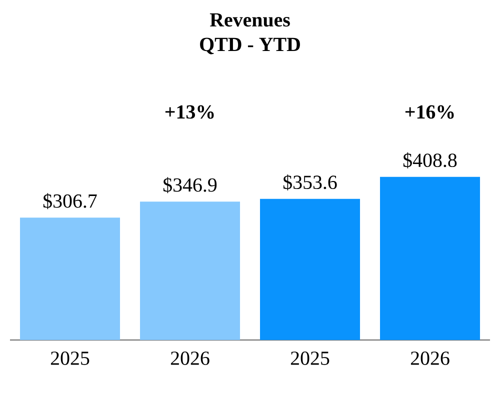  What do you see at coordinates (250, 46) in the screenshot?
I see `chart-subtitle: QTD - YTD` at bounding box center [250, 46].